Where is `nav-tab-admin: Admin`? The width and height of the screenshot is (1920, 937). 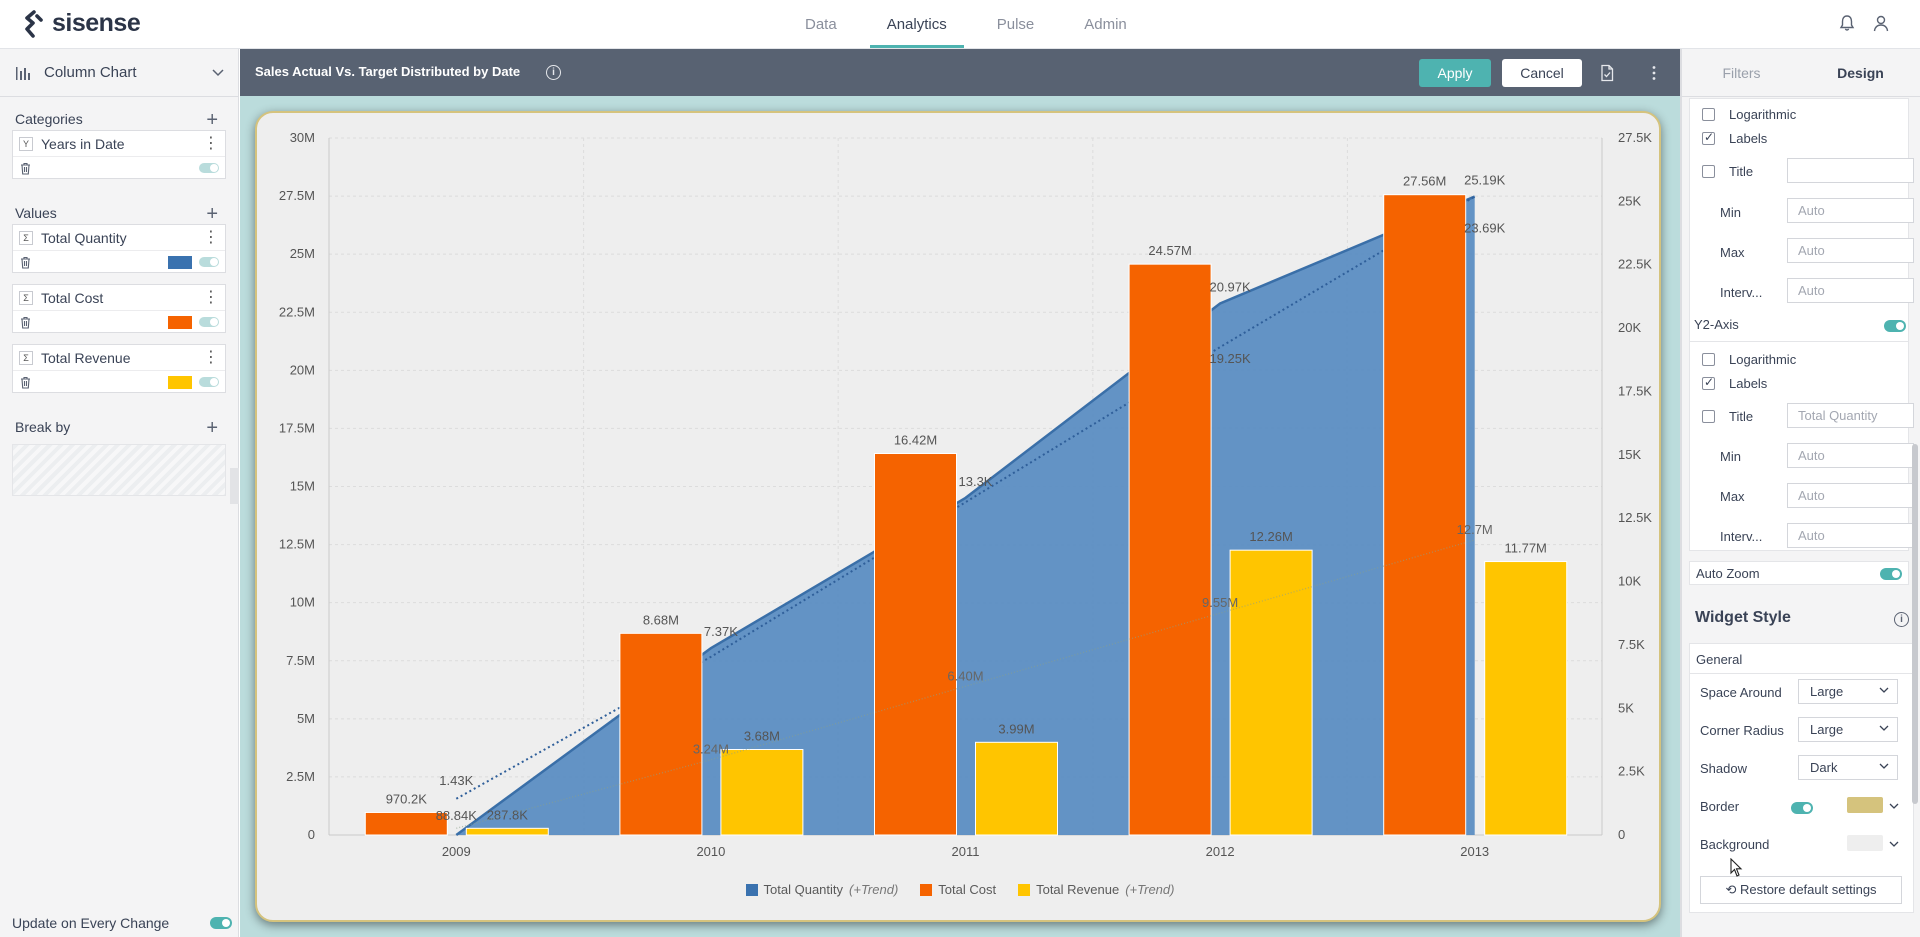 nav-tab-admin: Admin is located at coordinates (1105, 24).